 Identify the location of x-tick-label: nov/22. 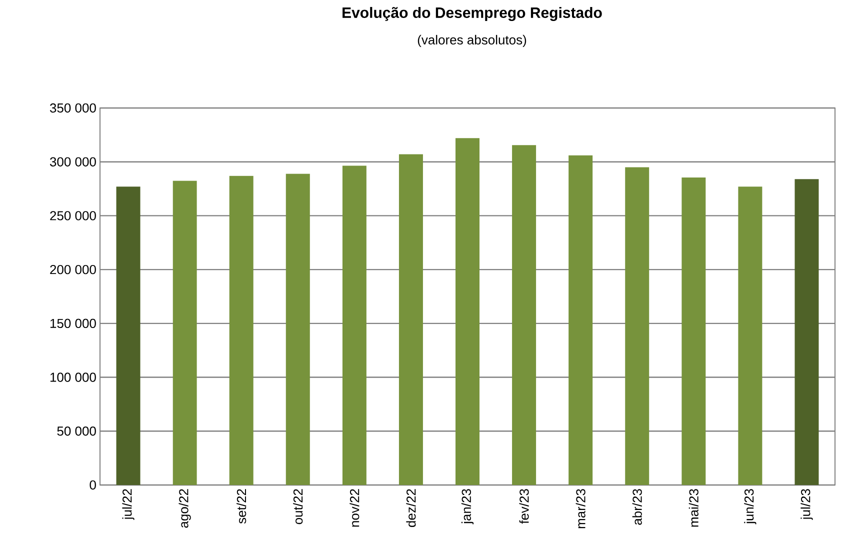
(355, 508).